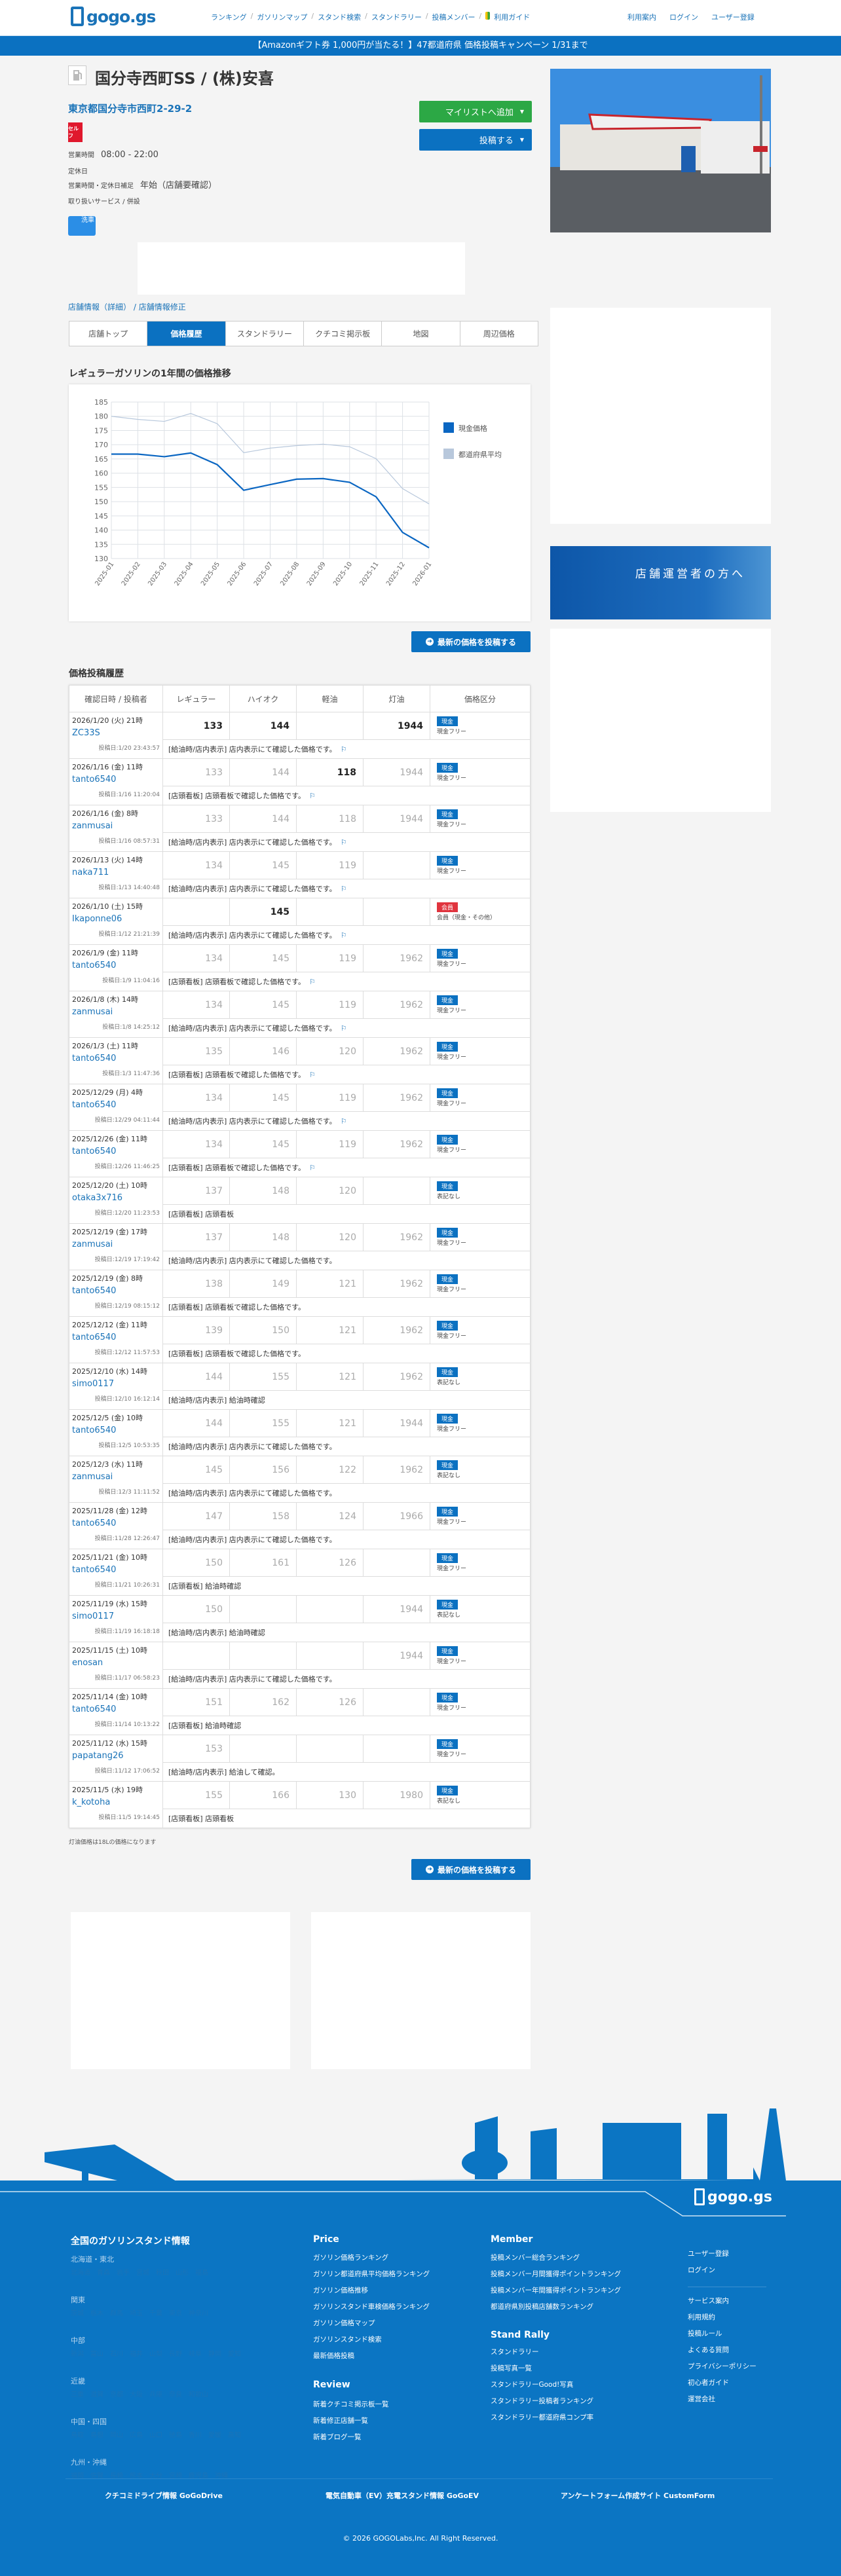 The width and height of the screenshot is (841, 2576). What do you see at coordinates (235, 2435) in the screenshot?
I see `prefecture-link: 高知` at bounding box center [235, 2435].